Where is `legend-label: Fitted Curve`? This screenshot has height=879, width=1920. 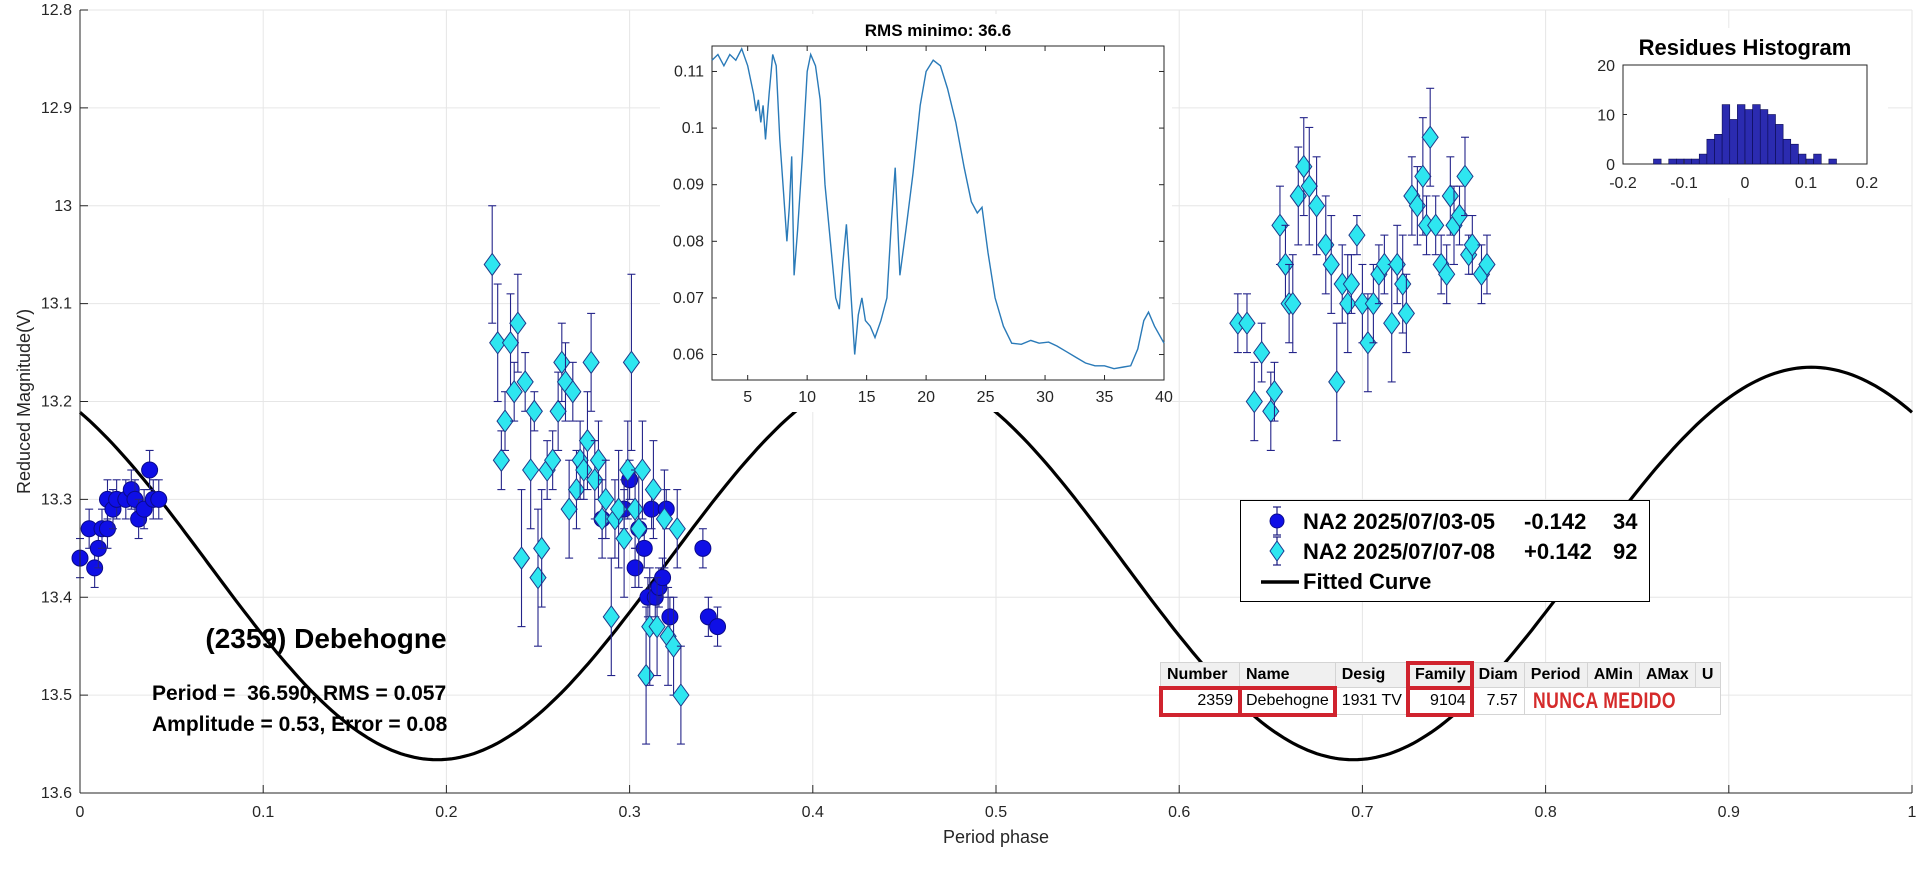 legend-label: Fitted Curve is located at coordinates (1367, 581).